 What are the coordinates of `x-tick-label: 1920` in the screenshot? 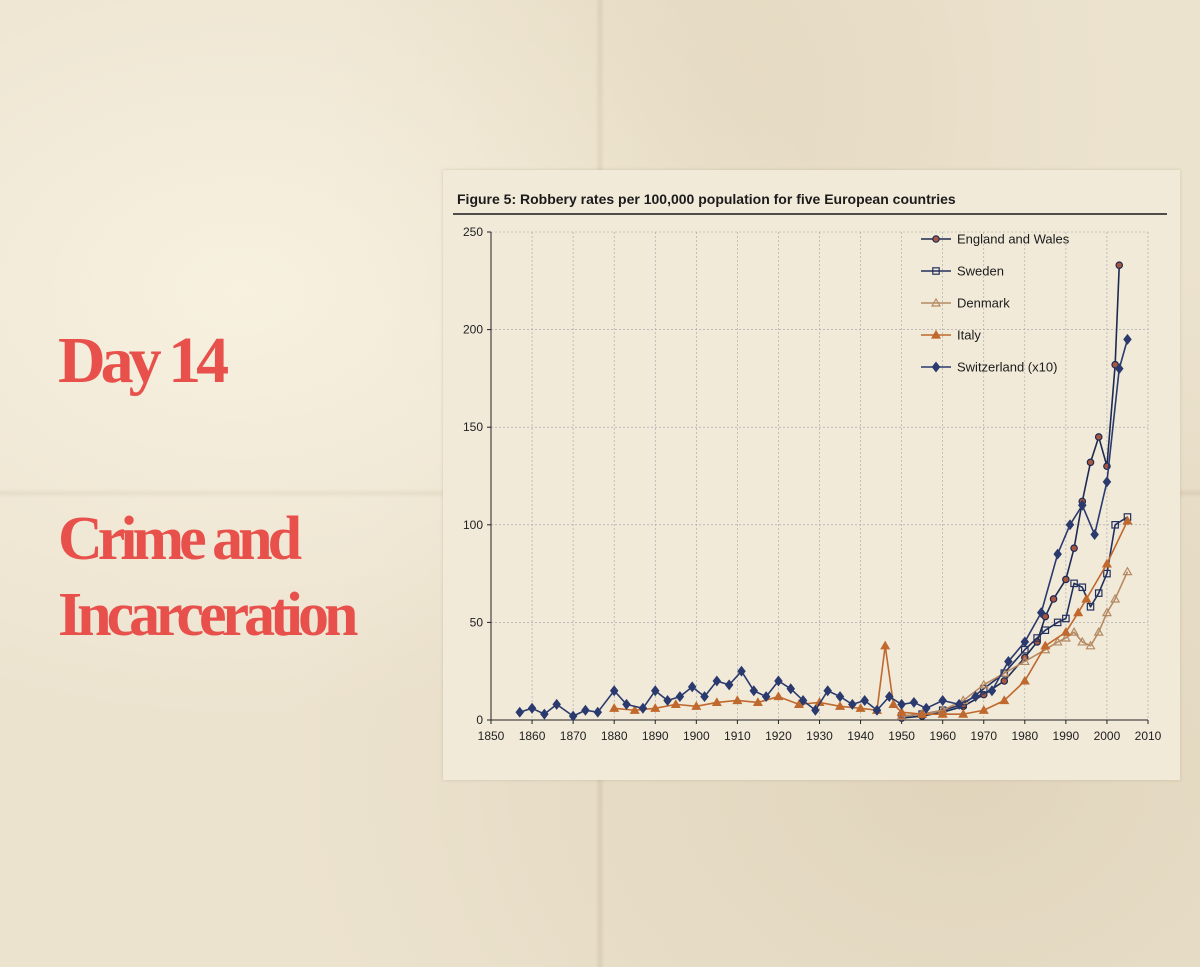 It's located at (778, 736).